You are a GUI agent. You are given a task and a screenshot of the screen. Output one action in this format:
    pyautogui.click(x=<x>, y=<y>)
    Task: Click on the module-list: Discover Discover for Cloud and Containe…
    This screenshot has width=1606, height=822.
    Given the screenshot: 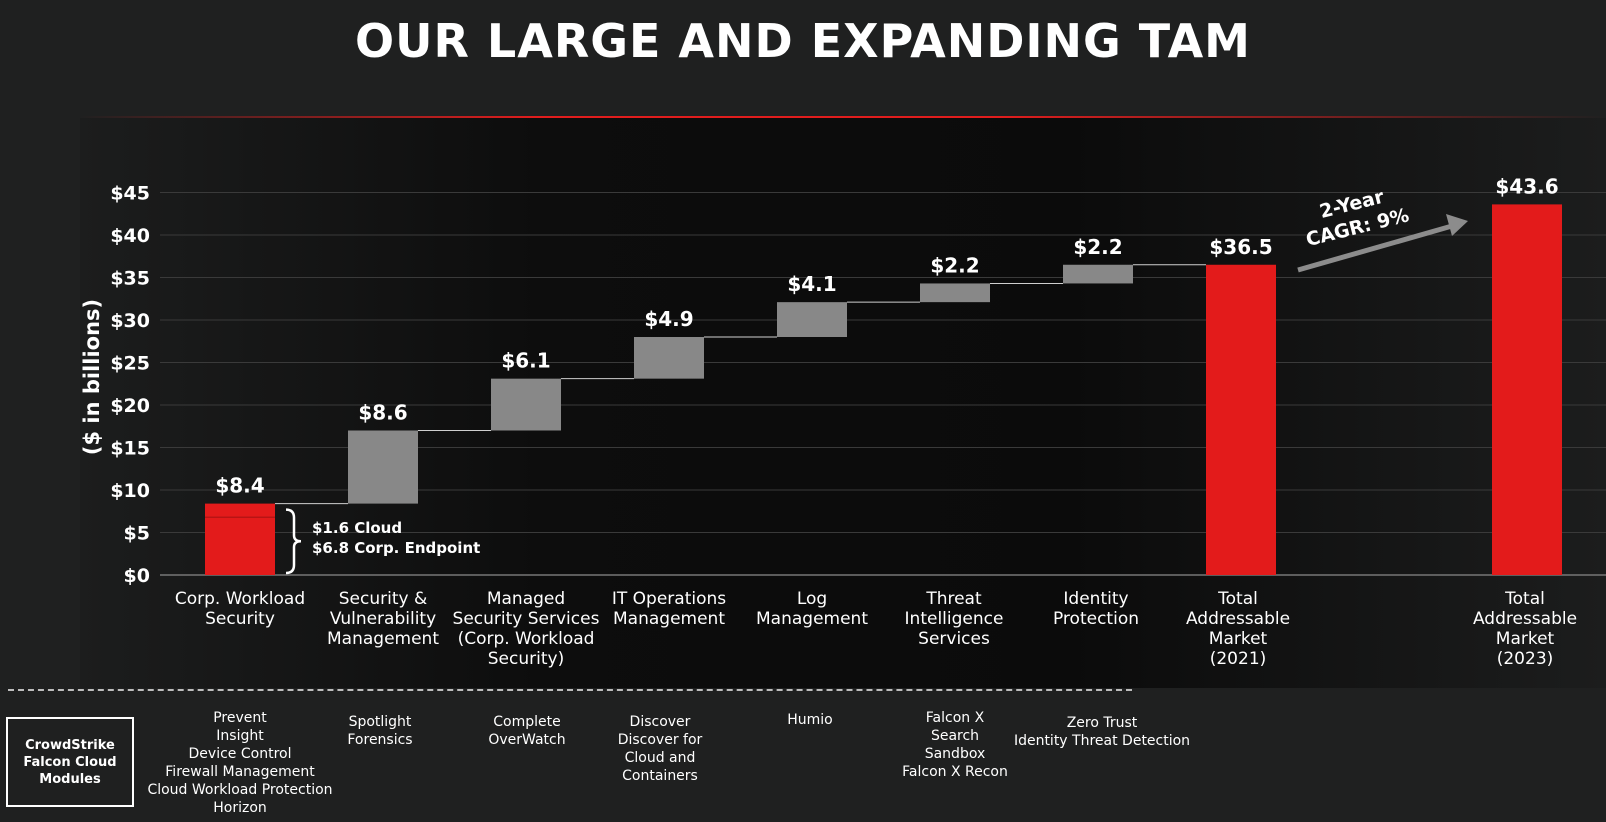 What is the action you would take?
    pyautogui.click(x=660, y=749)
    